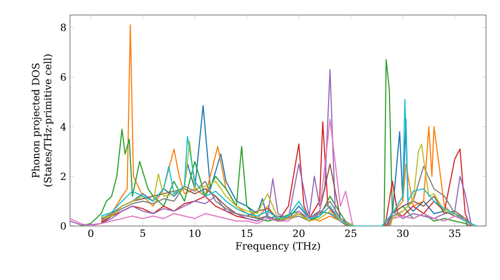 This screenshot has width=500, height=280. I want to click on y-tick-label: 6, so click(63, 77).